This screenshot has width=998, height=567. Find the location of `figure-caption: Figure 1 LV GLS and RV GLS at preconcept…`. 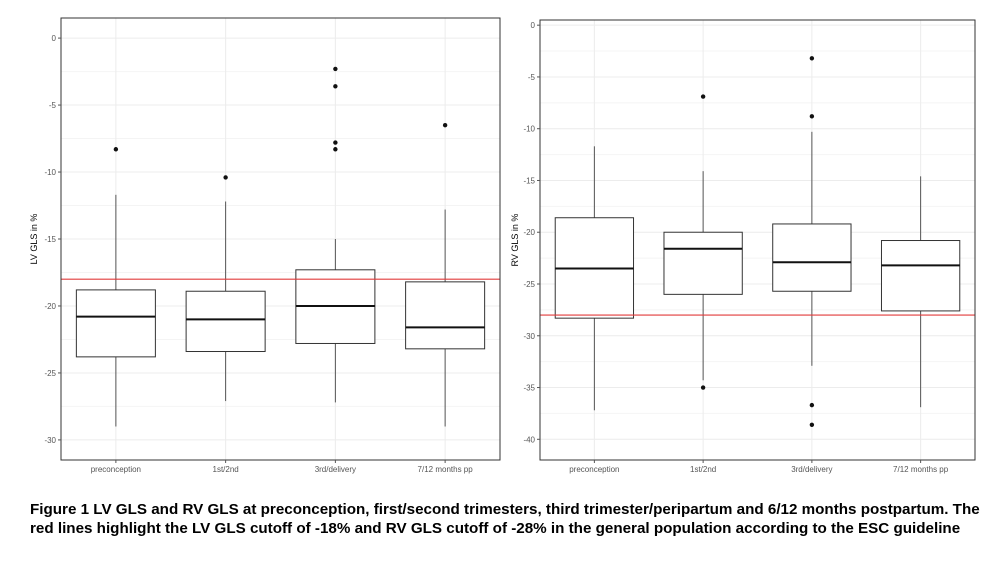

figure-caption: Figure 1 LV GLS and RV GLS at preconcept… is located at coordinates (505, 519).